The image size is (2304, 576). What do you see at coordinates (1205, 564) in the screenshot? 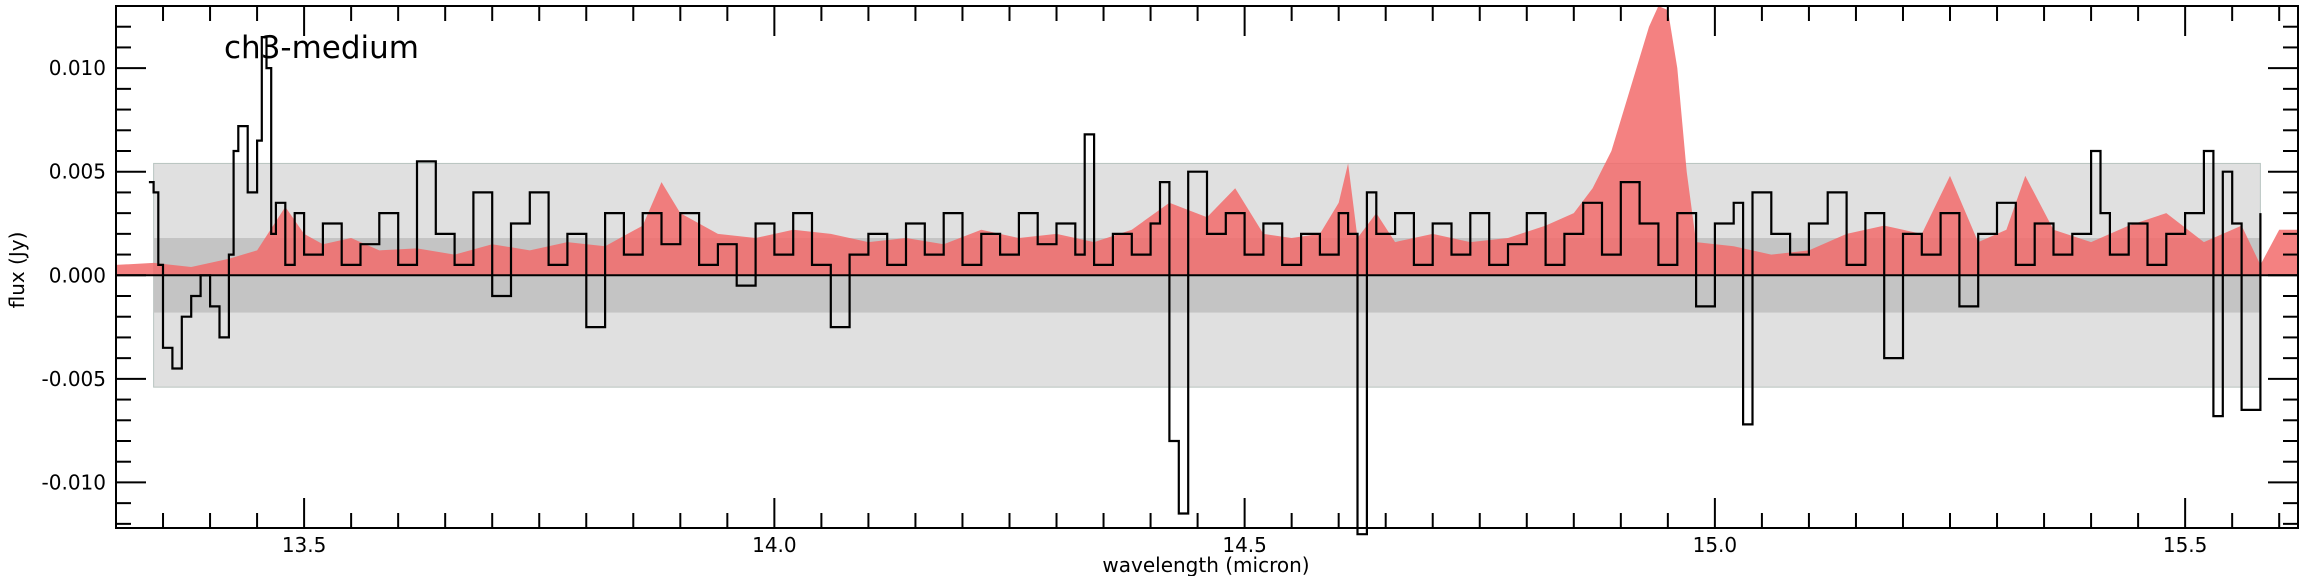
I see `x-axis-label: wavelength (micron)` at bounding box center [1205, 564].